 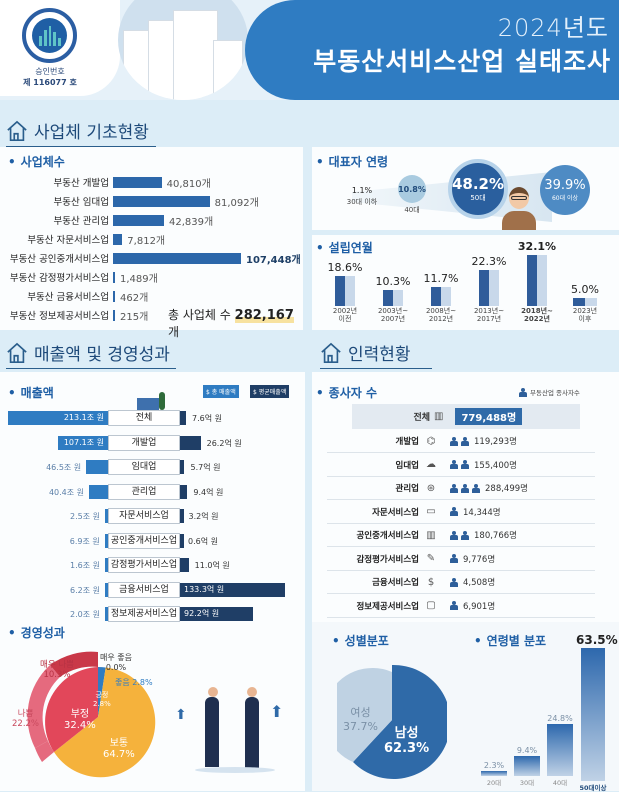 What do you see at coordinates (549, 392) in the screenshot?
I see `employees-legend: 부동산업 종사자수` at bounding box center [549, 392].